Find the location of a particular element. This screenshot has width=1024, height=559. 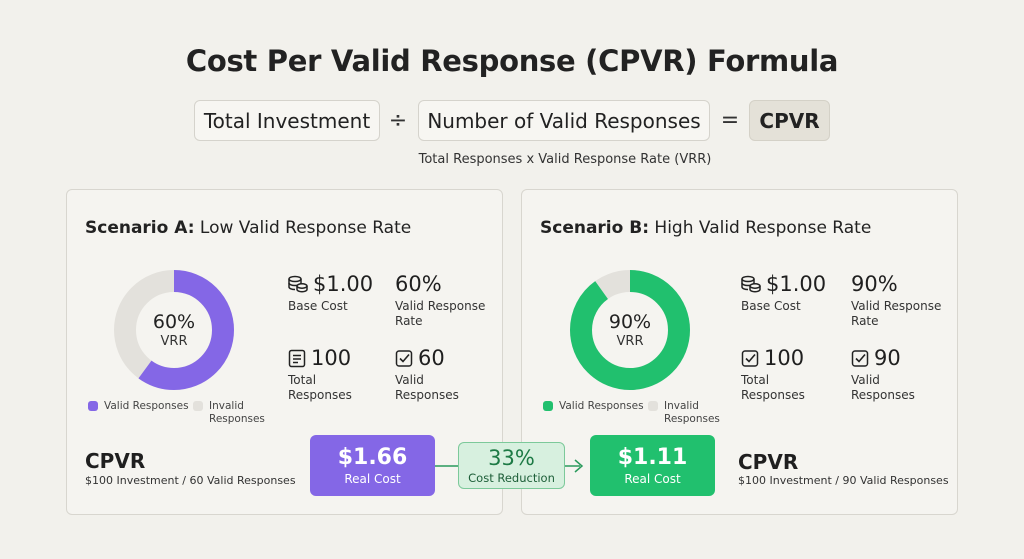

scenario-b-stat-total: 100 Total Responses is located at coordinates (796, 374).